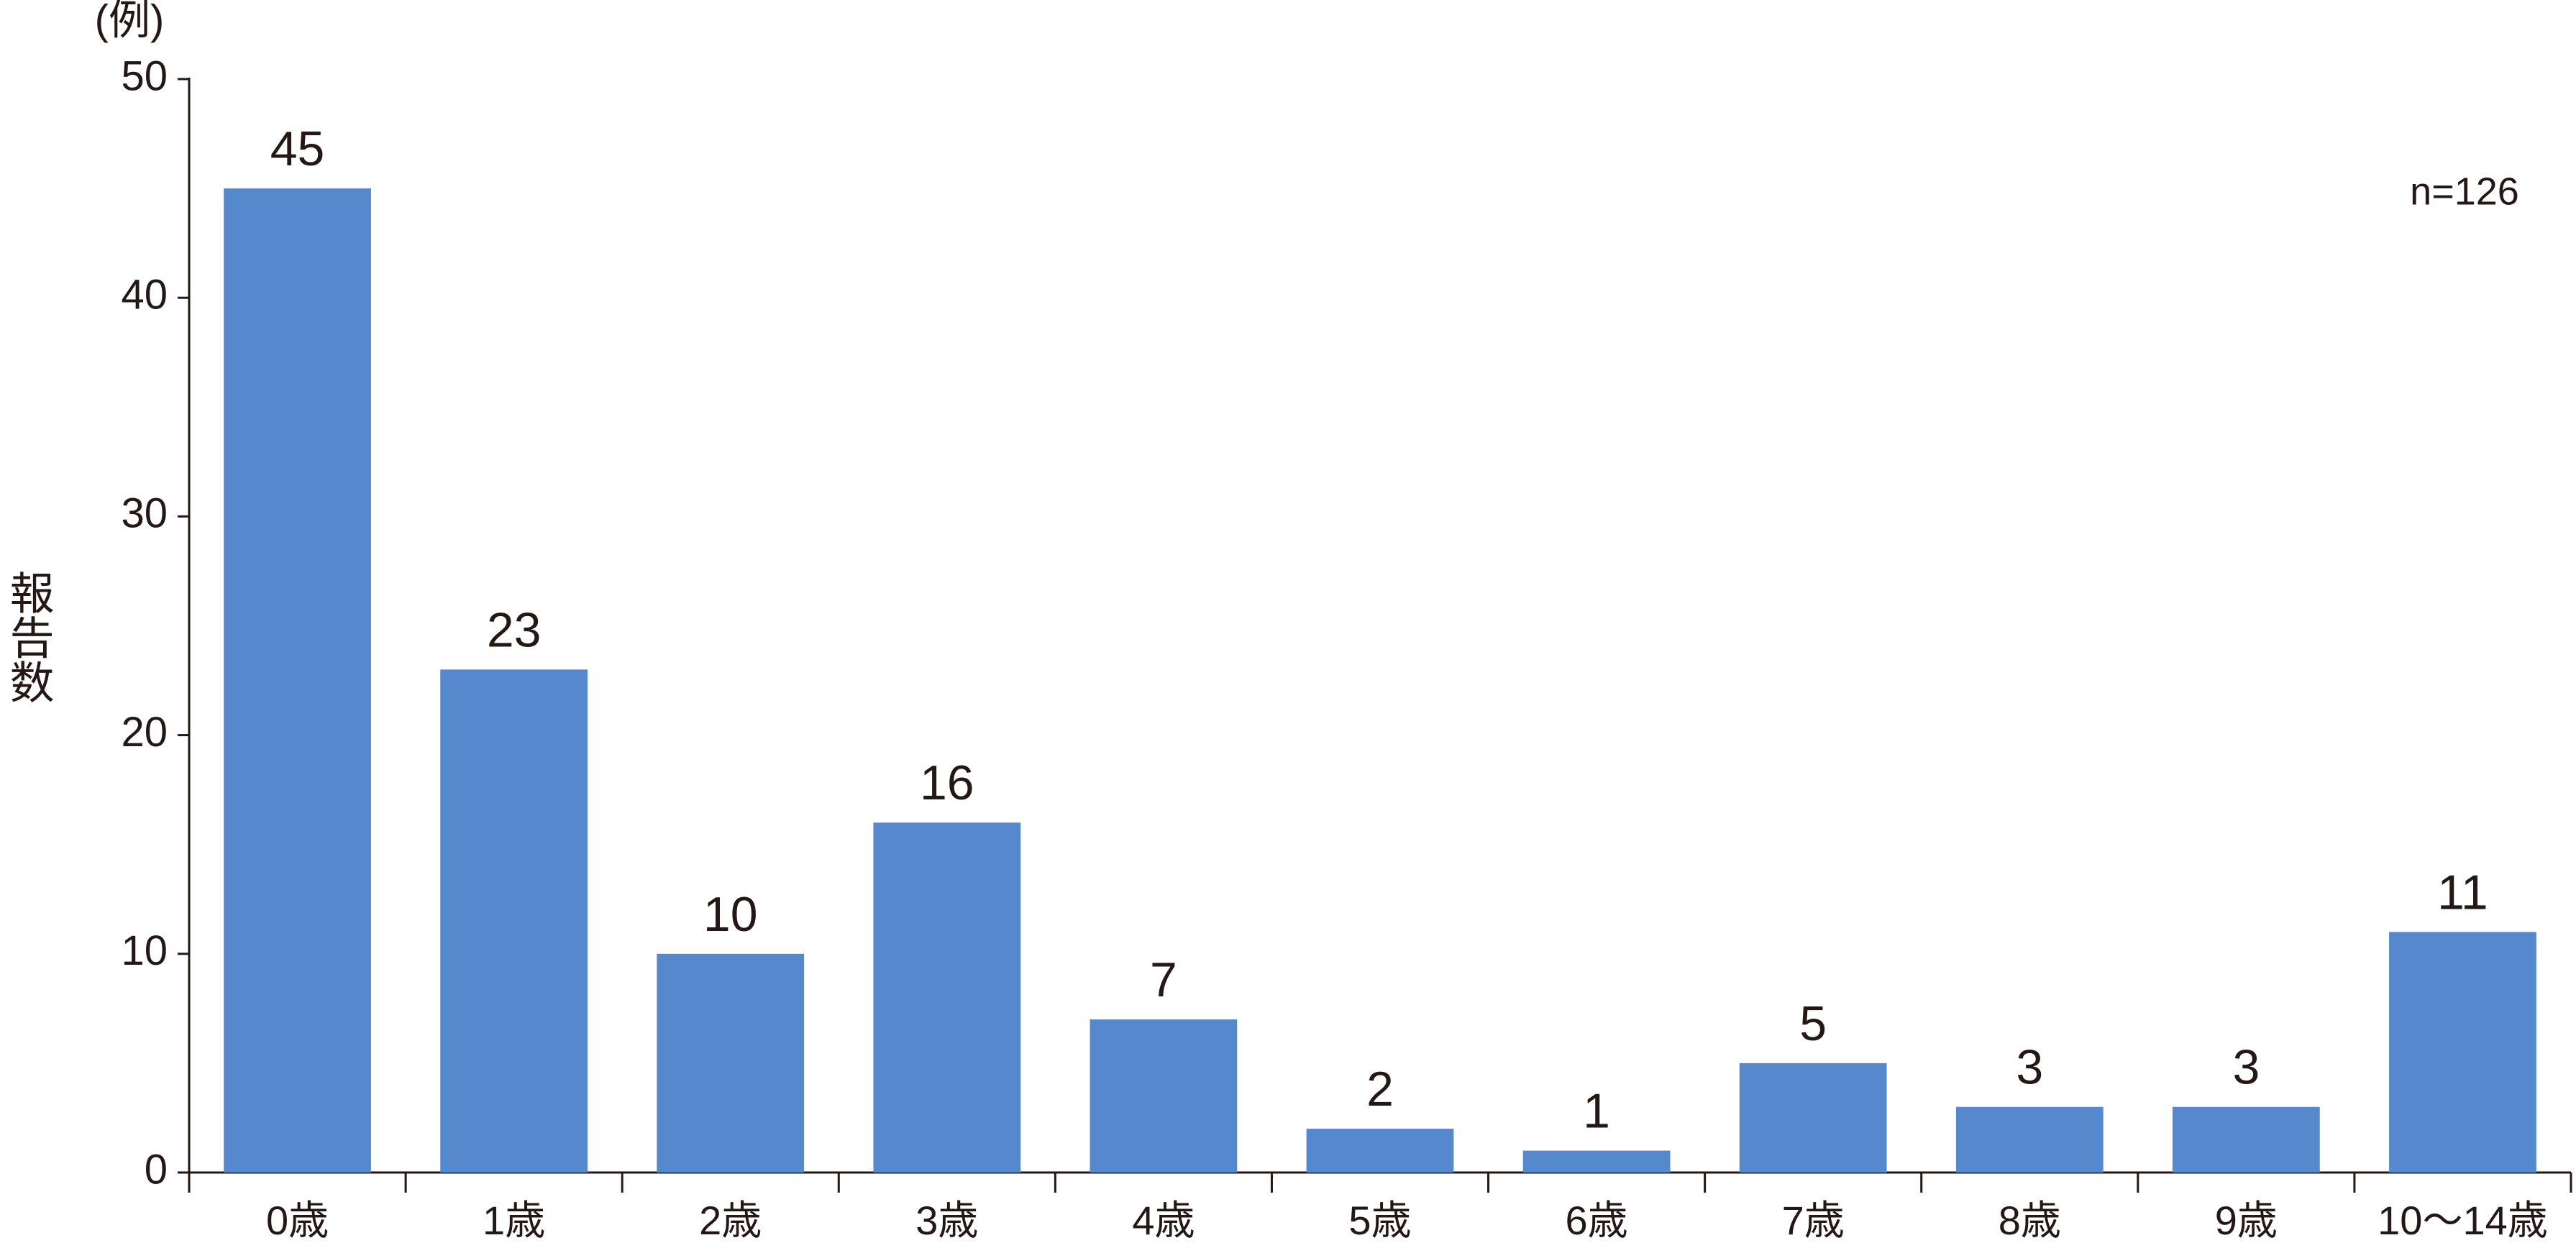  What do you see at coordinates (947, 783) in the screenshot?
I see `data-label: 16` at bounding box center [947, 783].